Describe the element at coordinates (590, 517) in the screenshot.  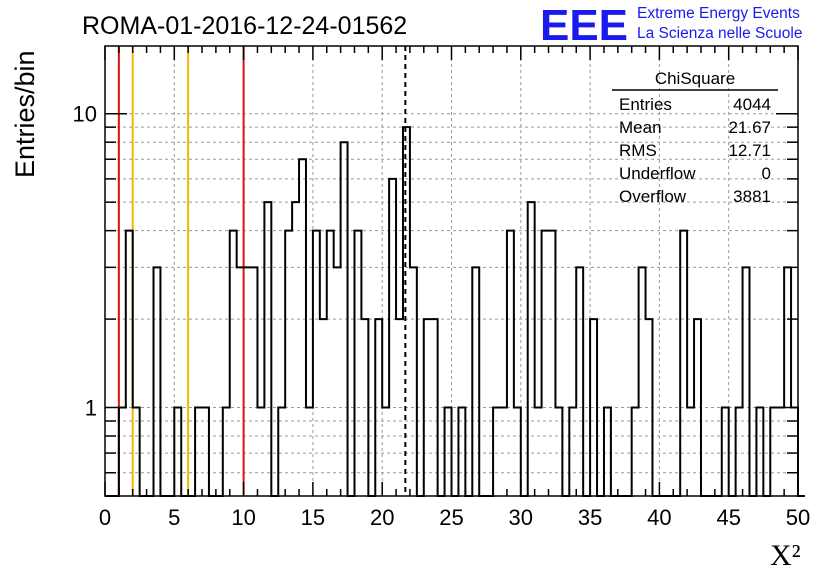
I see `x-tick-label: 35` at that location.